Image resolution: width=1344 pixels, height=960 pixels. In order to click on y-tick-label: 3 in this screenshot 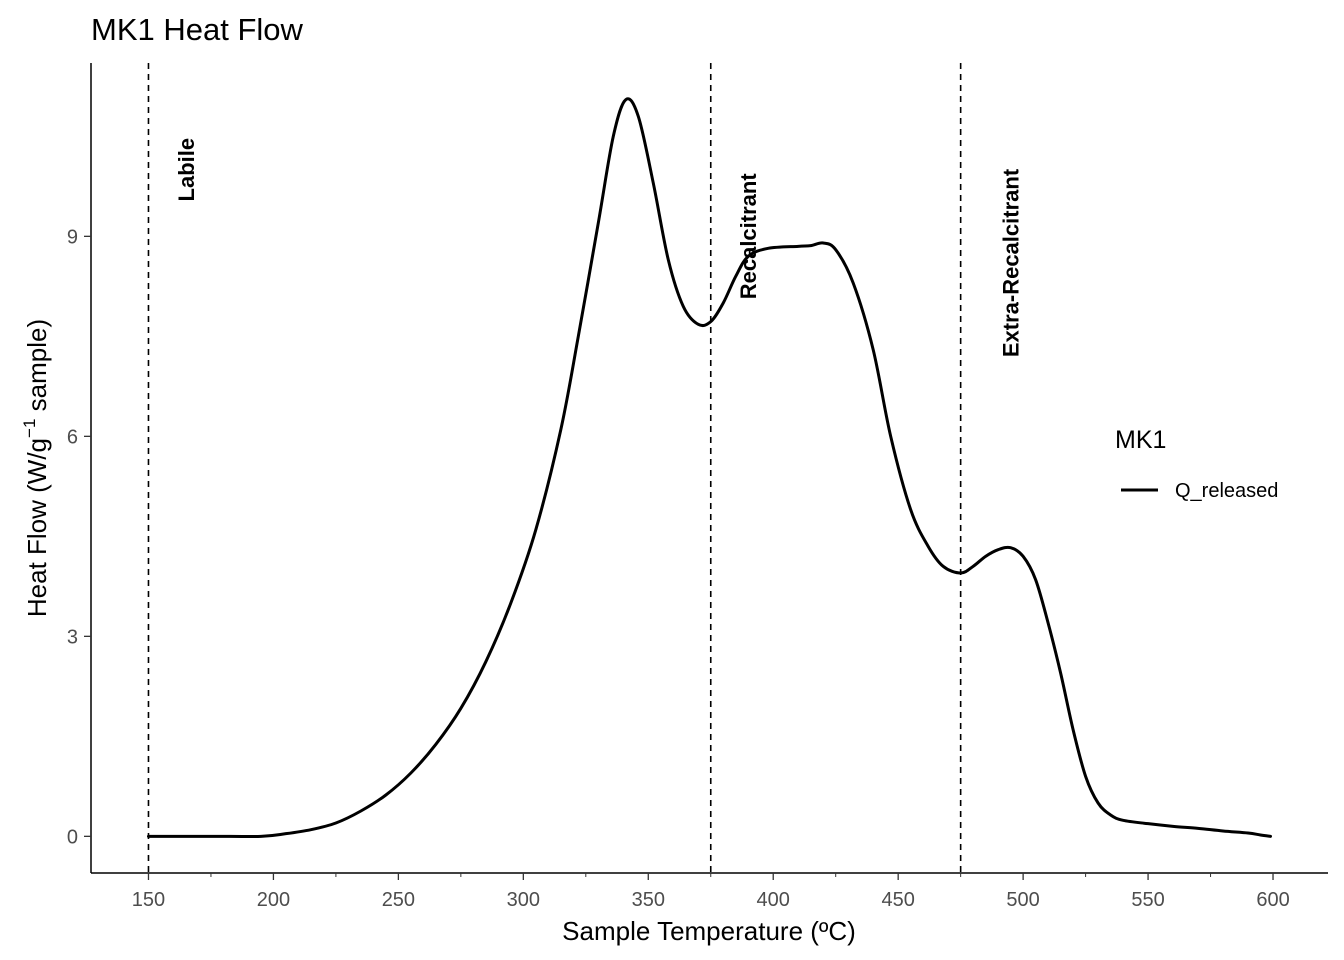, I will do `click(72, 637)`.